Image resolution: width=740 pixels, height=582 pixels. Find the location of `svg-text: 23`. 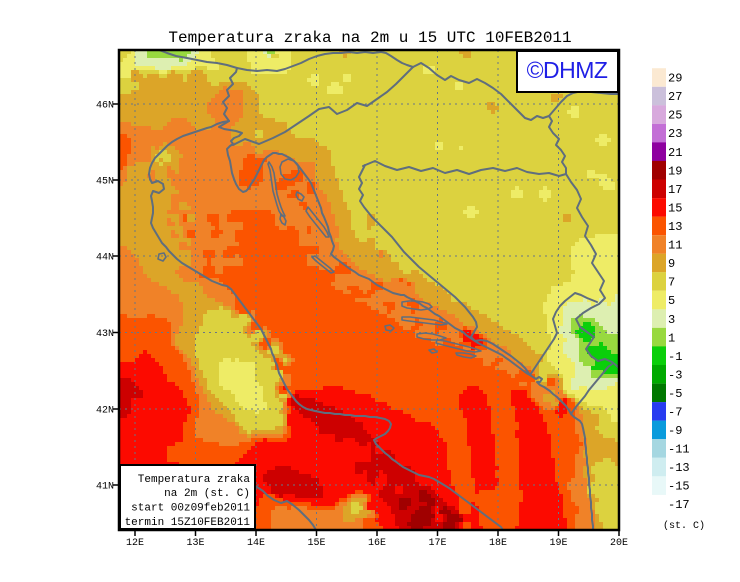

svg-text: 23 is located at coordinates (675, 134).